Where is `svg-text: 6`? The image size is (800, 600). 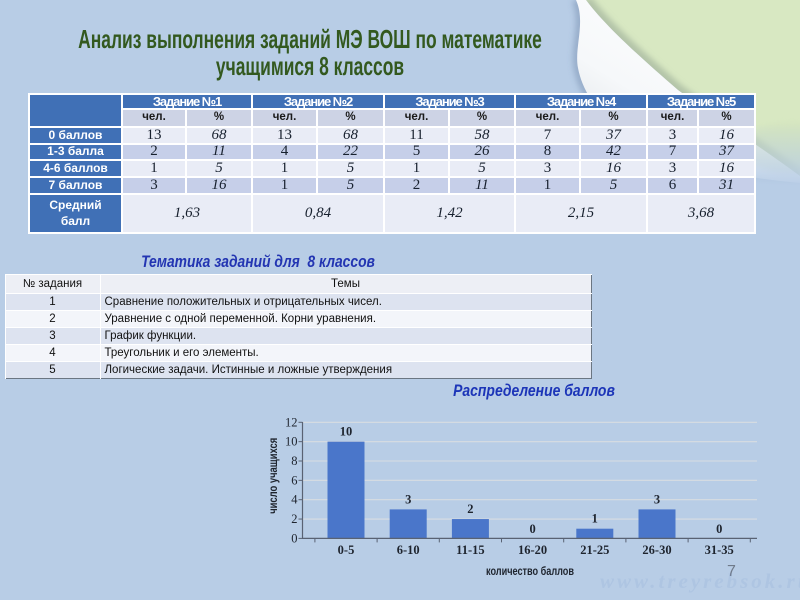 svg-text: 6 is located at coordinates (294, 480).